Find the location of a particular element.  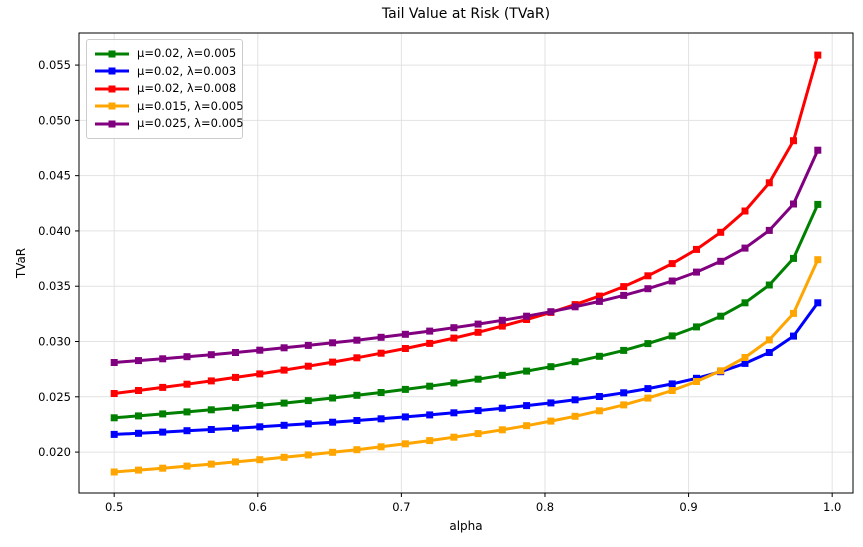

legend-item: μ=0.02, λ=0.005 is located at coordinates (165, 54).